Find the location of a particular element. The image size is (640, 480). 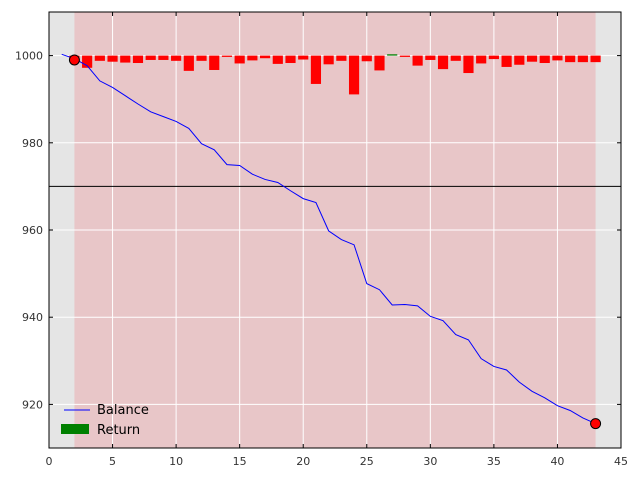

y-tick-label: 940 is located at coordinates (32, 317).